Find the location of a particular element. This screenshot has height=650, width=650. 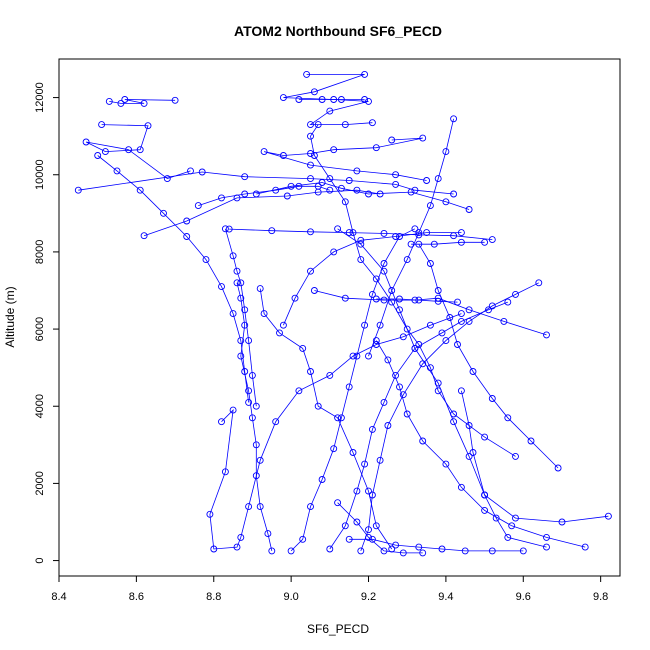

y-tick-label: 6000 is located at coordinates (40, 329).